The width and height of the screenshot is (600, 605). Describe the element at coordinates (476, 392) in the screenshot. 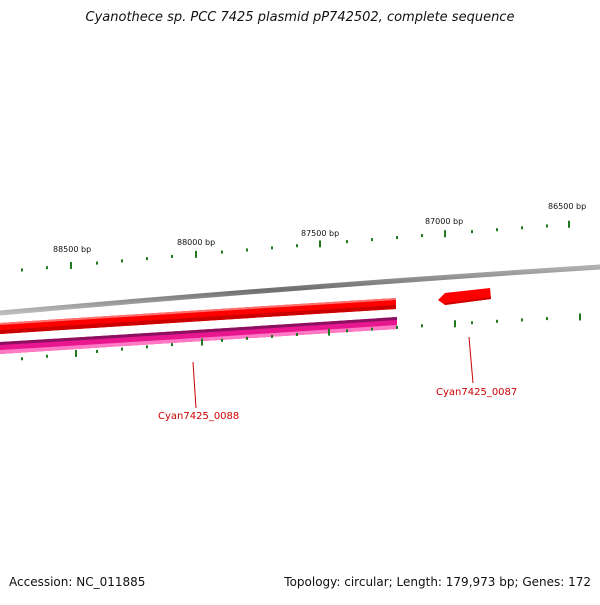

I see `gene-label-0087: Cyan7425_0087` at that location.